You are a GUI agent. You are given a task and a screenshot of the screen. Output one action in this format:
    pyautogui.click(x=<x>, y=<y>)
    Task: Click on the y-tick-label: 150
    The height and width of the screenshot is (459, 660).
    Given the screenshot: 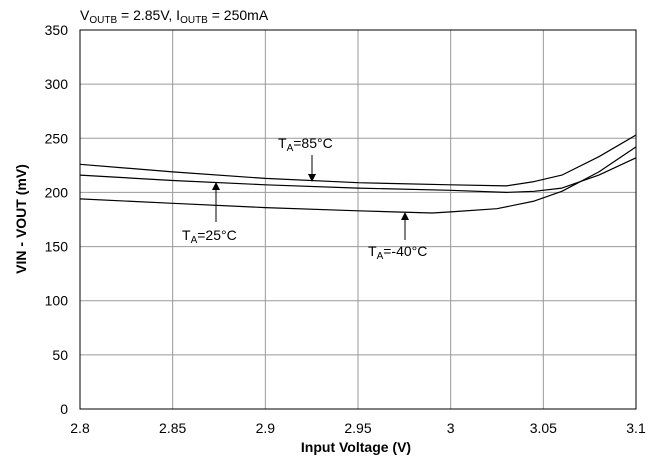 What is the action you would take?
    pyautogui.click(x=57, y=247)
    